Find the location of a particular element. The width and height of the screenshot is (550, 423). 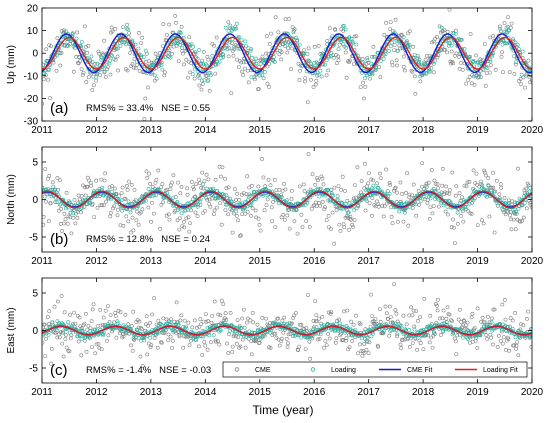

x-tick-label: 2018 is located at coordinates (423, 261).